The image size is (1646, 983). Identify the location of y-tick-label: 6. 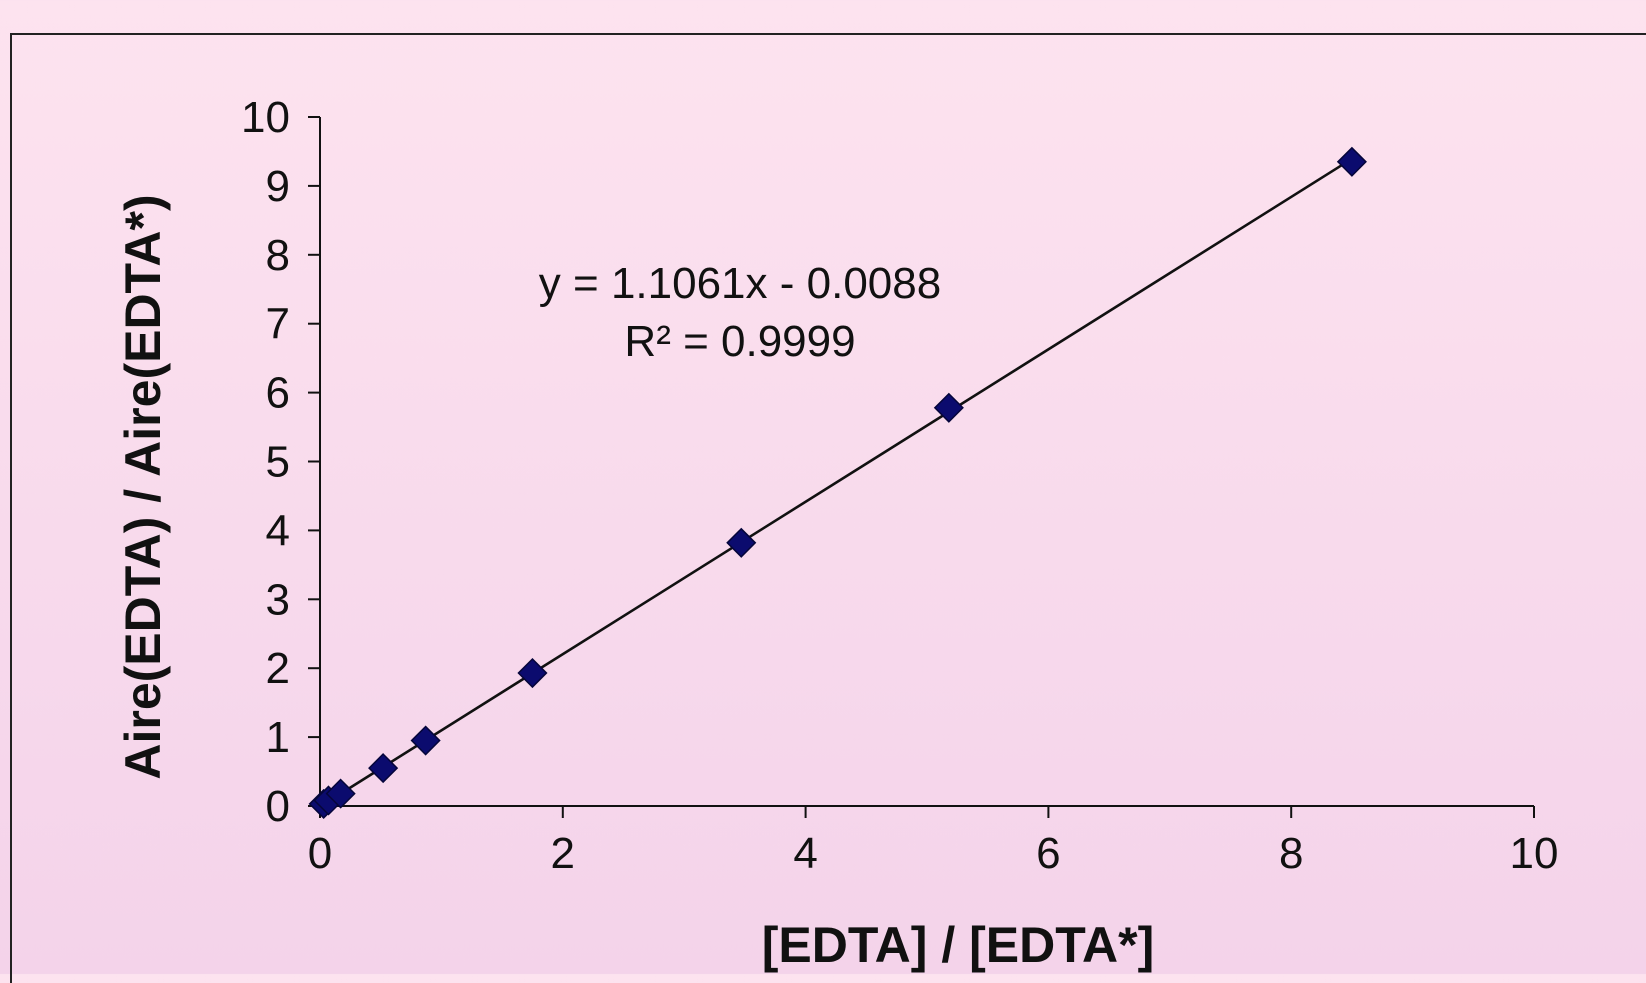
(278, 393).